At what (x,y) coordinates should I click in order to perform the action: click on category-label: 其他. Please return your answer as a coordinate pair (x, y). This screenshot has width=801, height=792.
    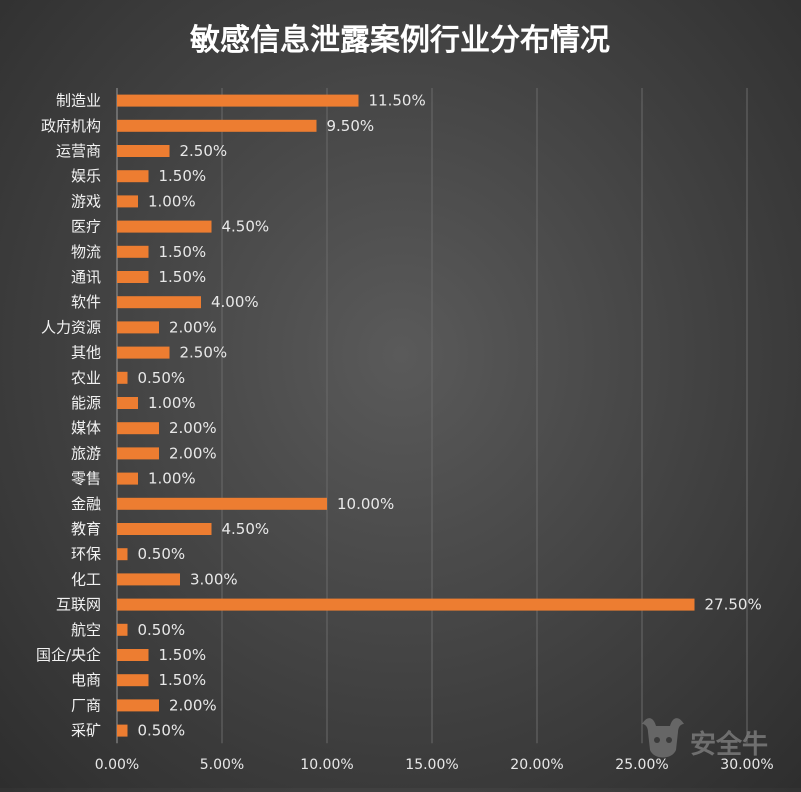
    Looking at the image, I should click on (86, 353).